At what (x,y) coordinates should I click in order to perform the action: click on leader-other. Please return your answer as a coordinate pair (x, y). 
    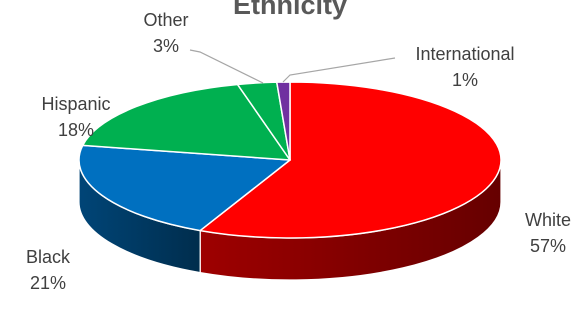
    Looking at the image, I should click on (226, 66).